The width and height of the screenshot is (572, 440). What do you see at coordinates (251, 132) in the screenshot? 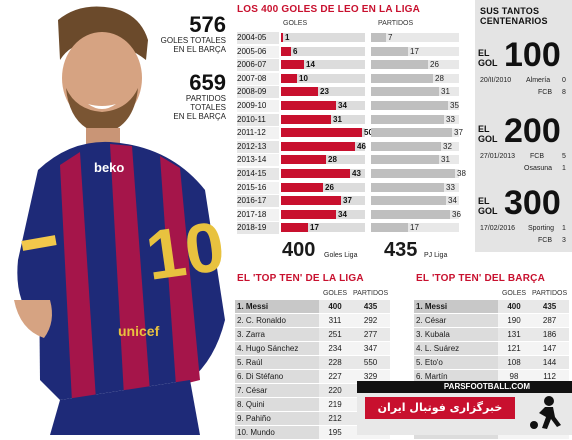
I see `season-label: 2011-12` at bounding box center [251, 132].